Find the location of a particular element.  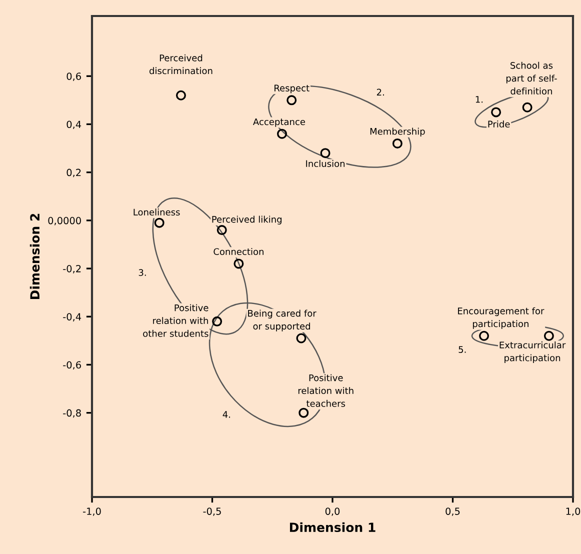

annotation: 1. is located at coordinates (479, 99).